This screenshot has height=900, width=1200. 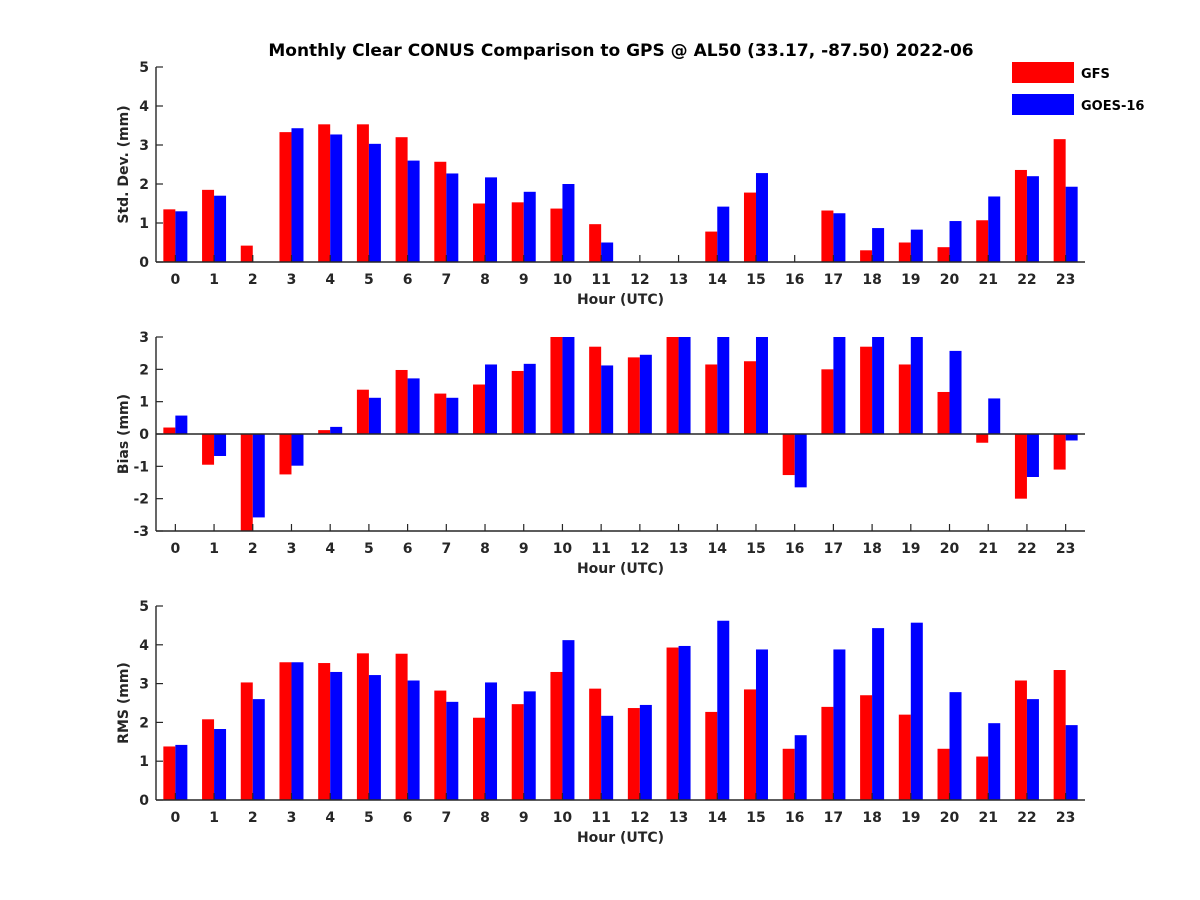 What do you see at coordinates (678, 549) in the screenshot?
I see `bias-x-tick-label-13: 13` at bounding box center [678, 549].